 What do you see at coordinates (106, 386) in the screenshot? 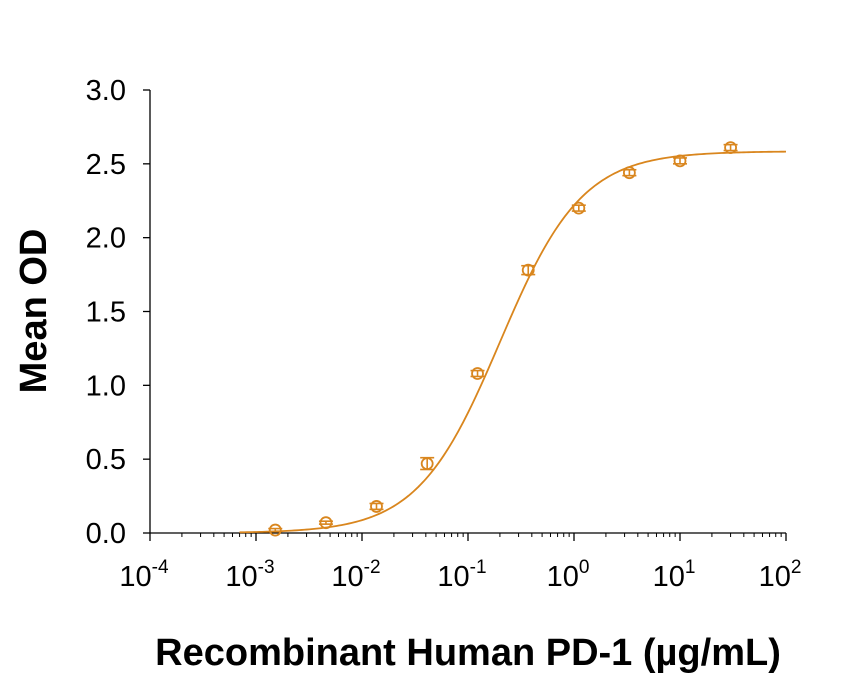
I see `y-tick-label: 1.0` at bounding box center [106, 386].